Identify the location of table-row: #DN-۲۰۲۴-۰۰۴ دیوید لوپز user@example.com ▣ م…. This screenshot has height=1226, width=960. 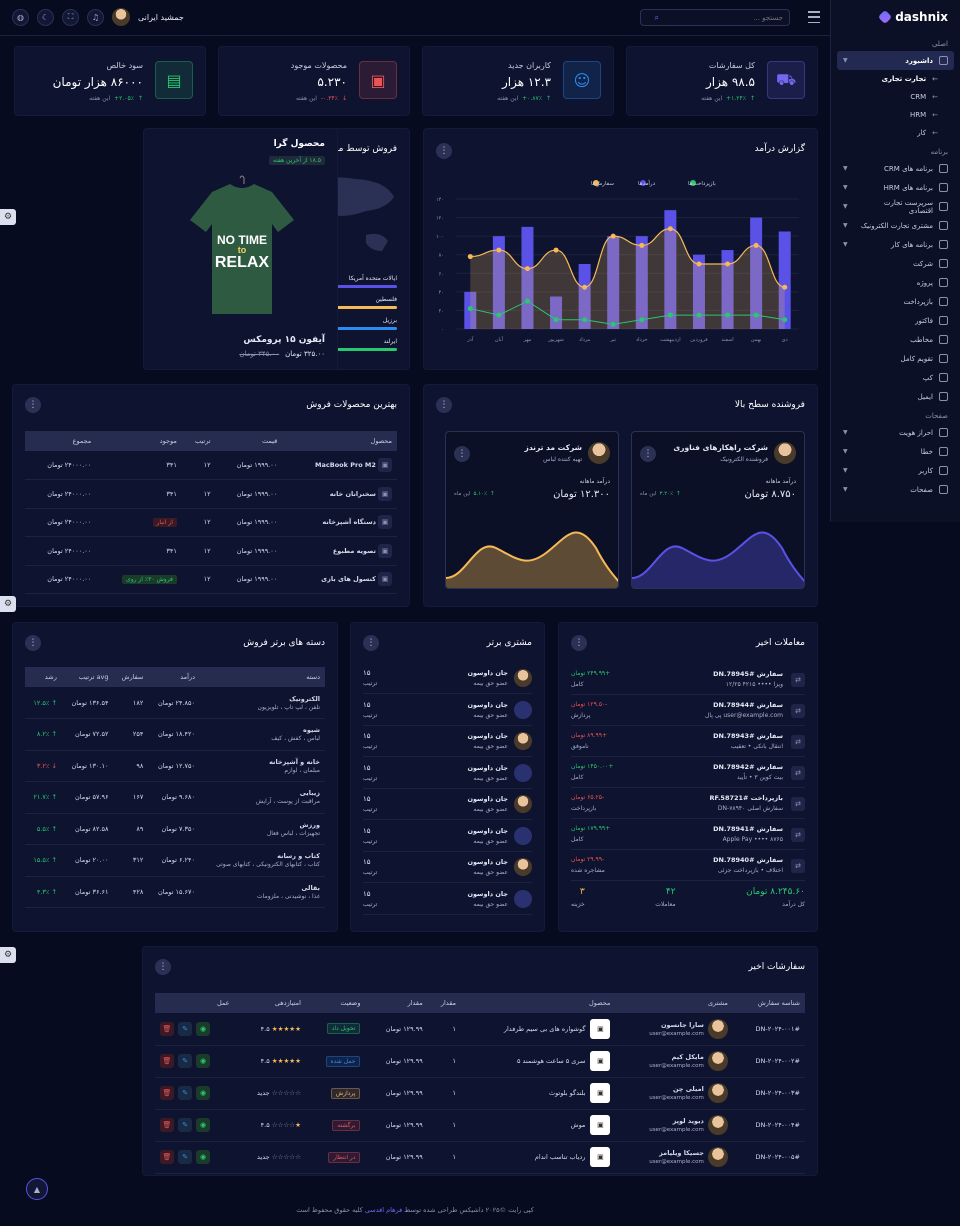
(480, 1125).